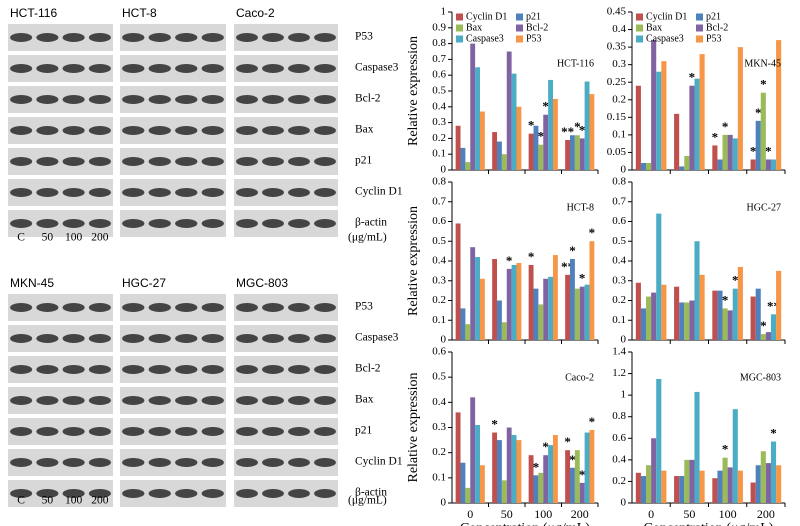 Image resolution: width=800 pixels, height=526 pixels. Describe the element at coordinates (507, 514) in the screenshot. I see `x-tick-label: 50` at that location.